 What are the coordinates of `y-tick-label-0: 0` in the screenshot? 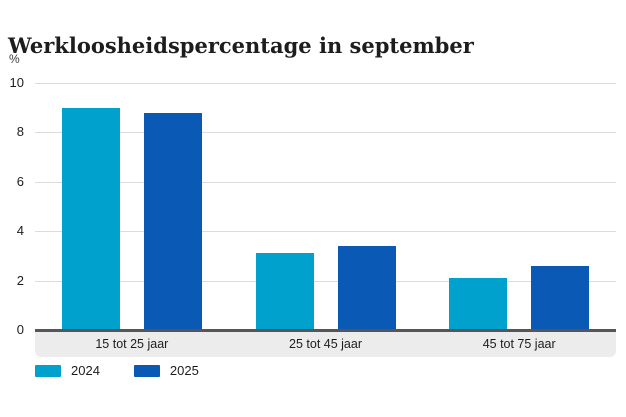 It's located at (20, 329).